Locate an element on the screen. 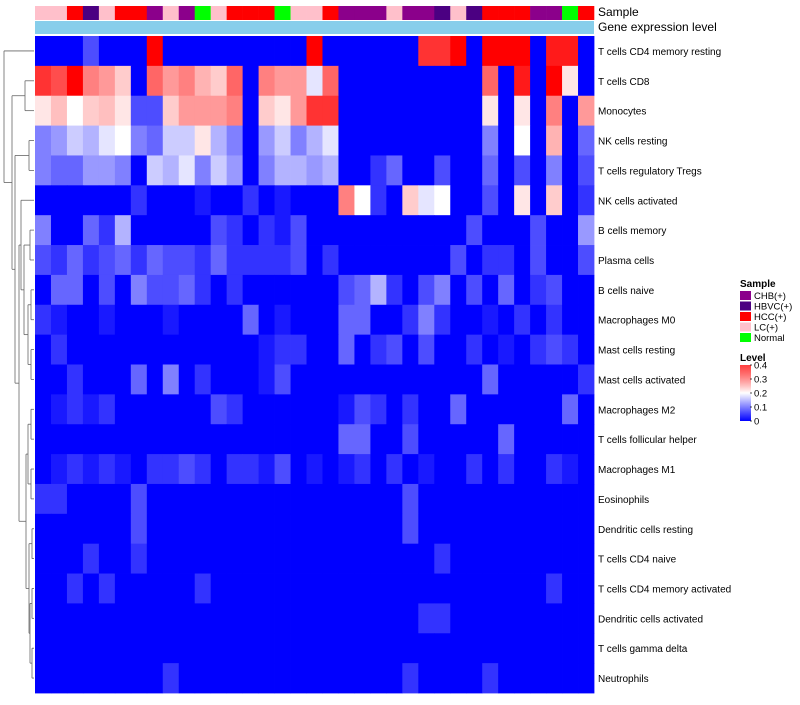 This screenshot has width=800, height=705. row-label: T cells CD8 is located at coordinates (624, 82).